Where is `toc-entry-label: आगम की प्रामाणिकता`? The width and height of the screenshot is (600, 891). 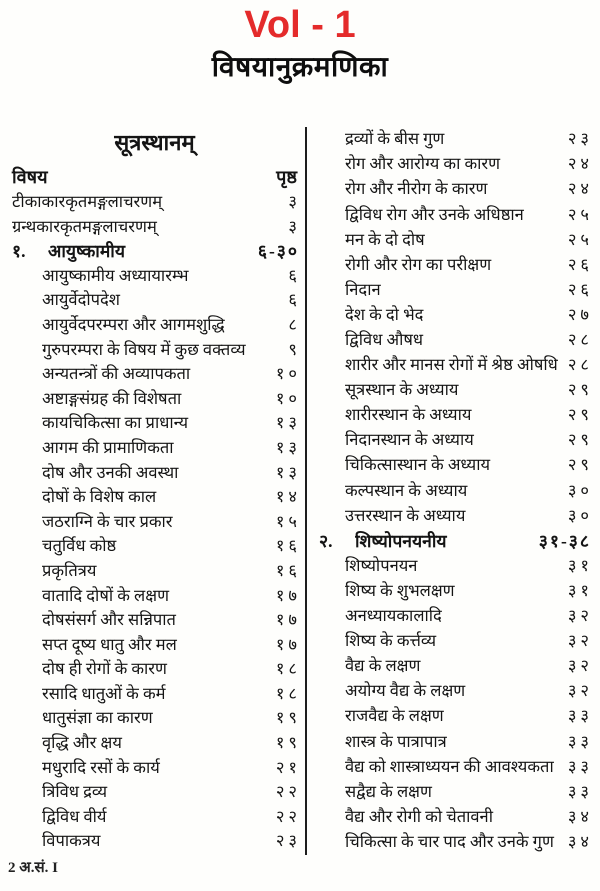 toc-entry-label: आगम की प्रामाणिकता is located at coordinates (108, 447).